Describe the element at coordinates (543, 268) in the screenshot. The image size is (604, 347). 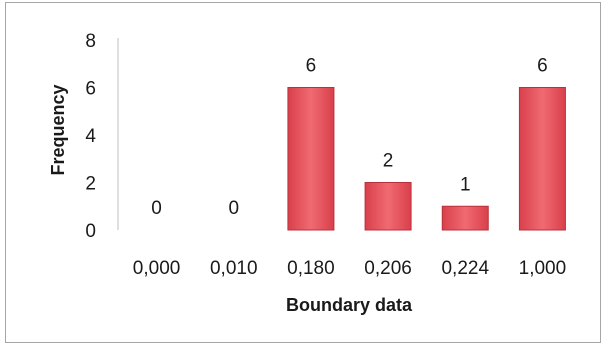
I see `x-tick-label: 1,000` at that location.